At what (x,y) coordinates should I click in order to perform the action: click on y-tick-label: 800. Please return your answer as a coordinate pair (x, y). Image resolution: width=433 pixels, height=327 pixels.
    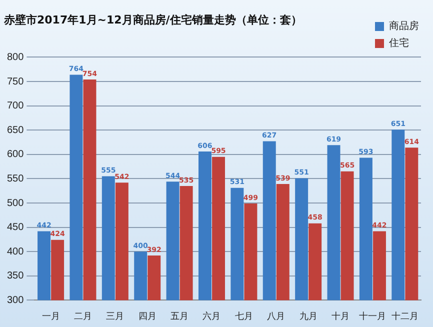
    Looking at the image, I should click on (15, 57).